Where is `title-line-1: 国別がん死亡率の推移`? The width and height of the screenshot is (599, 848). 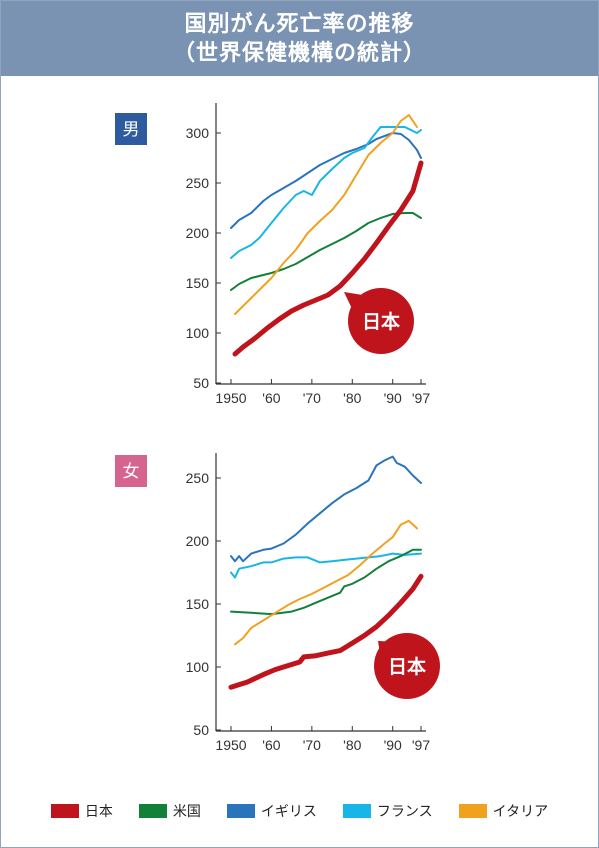 title-line-1: 国別がん死亡率の推移 is located at coordinates (299, 24).